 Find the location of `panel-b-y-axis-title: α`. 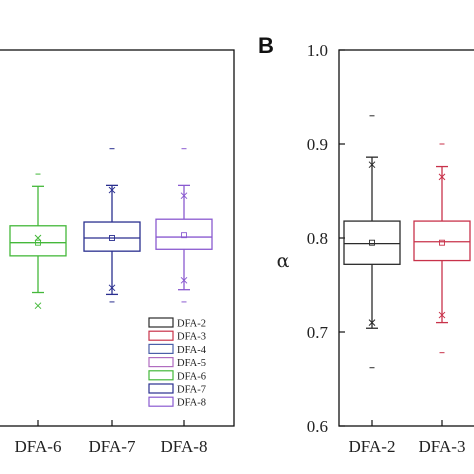

panel-b-y-axis-title: α is located at coordinates (283, 261).